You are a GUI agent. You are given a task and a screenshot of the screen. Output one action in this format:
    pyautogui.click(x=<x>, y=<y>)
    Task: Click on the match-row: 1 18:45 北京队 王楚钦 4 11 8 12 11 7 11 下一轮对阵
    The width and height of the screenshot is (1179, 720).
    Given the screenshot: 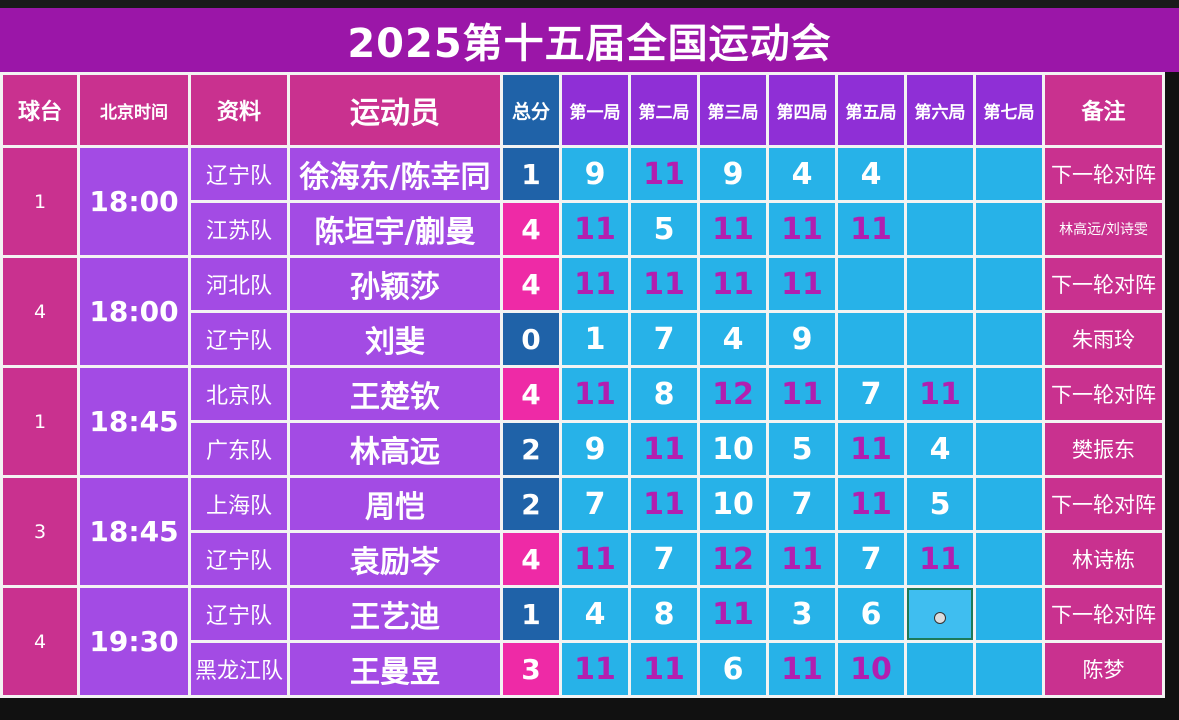 What is the action you would take?
    pyautogui.click(x=582, y=421)
    